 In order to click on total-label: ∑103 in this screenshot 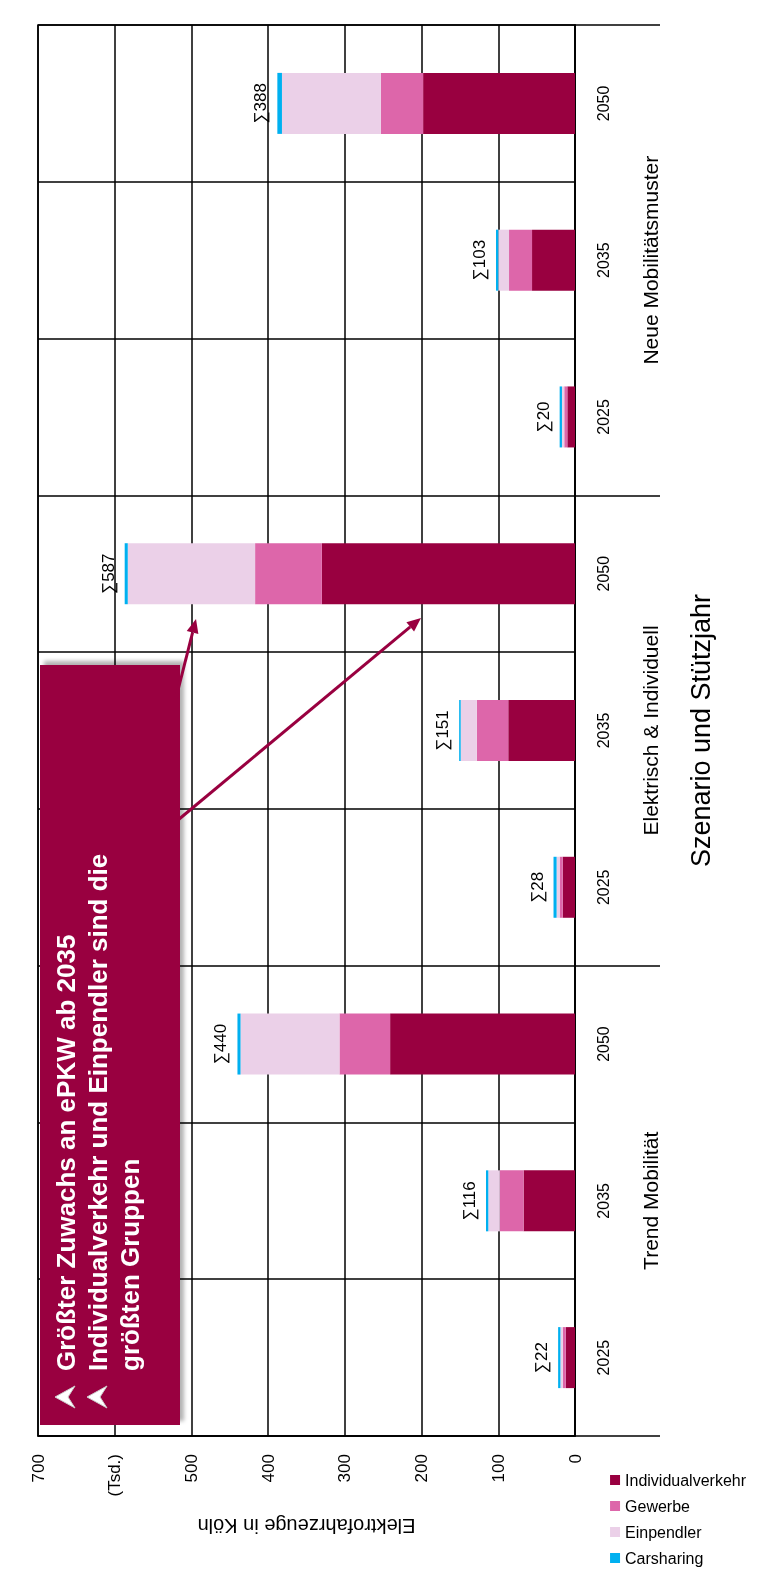, I will do `click(479, 260)`.